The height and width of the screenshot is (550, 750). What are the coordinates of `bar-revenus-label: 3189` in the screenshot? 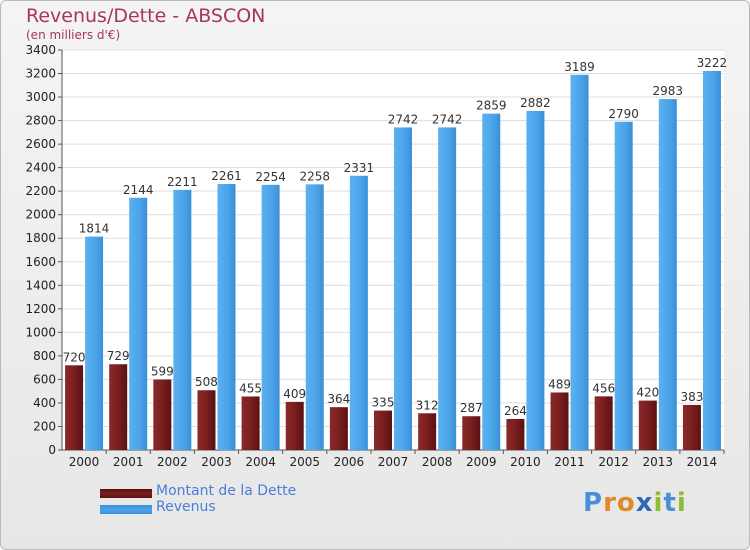 It's located at (579, 67).